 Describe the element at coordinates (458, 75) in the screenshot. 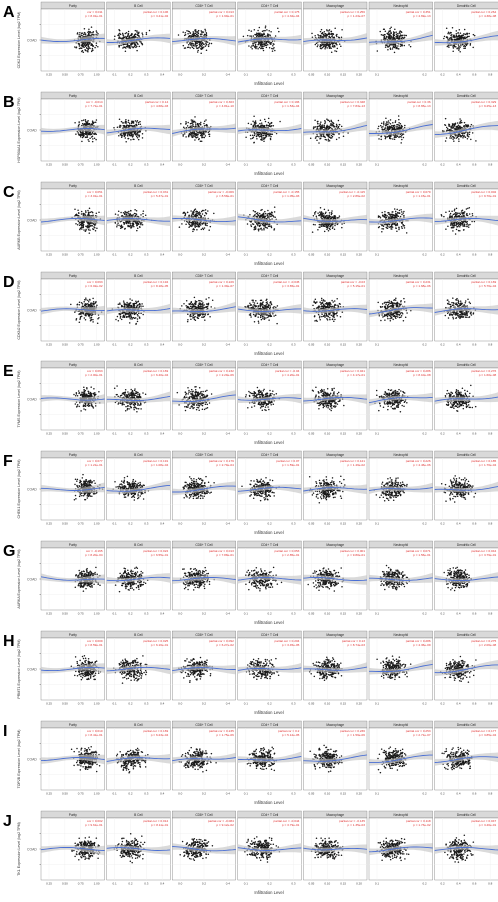

I see `x-tick-label: 0.4` at that location.